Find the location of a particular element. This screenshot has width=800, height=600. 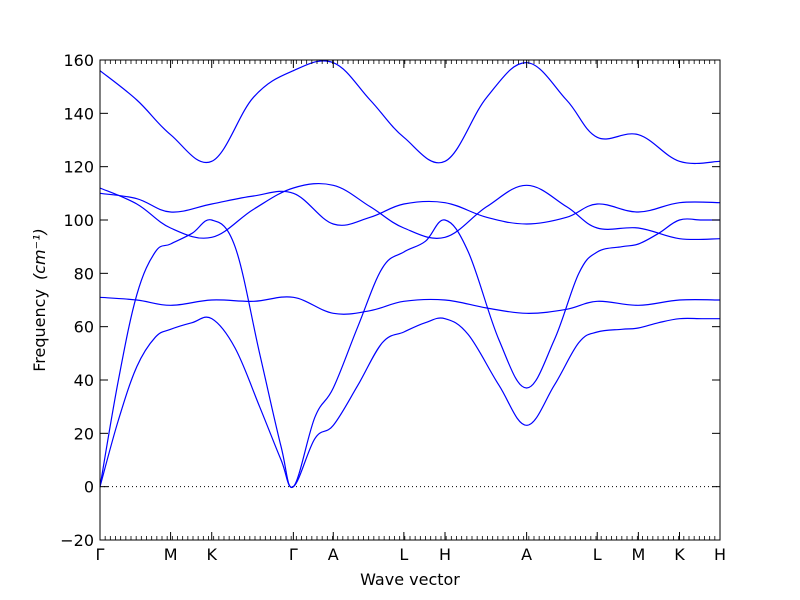

y-tick-label: 80 is located at coordinates (84, 273).